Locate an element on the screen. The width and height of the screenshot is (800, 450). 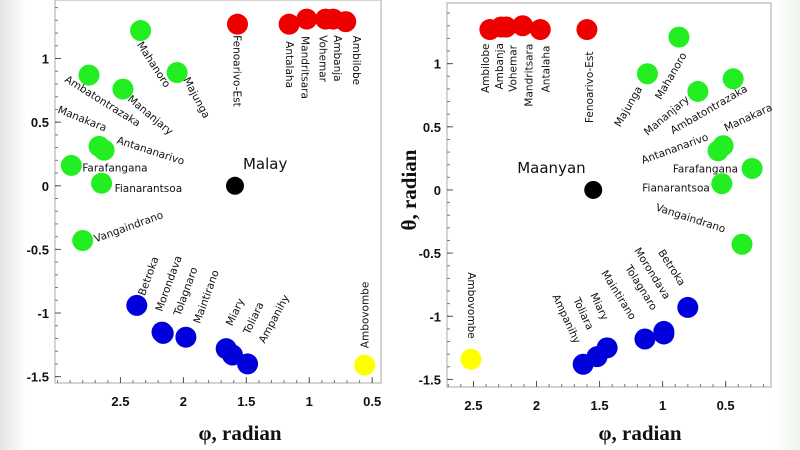
point-malay is located at coordinates (234, 185).